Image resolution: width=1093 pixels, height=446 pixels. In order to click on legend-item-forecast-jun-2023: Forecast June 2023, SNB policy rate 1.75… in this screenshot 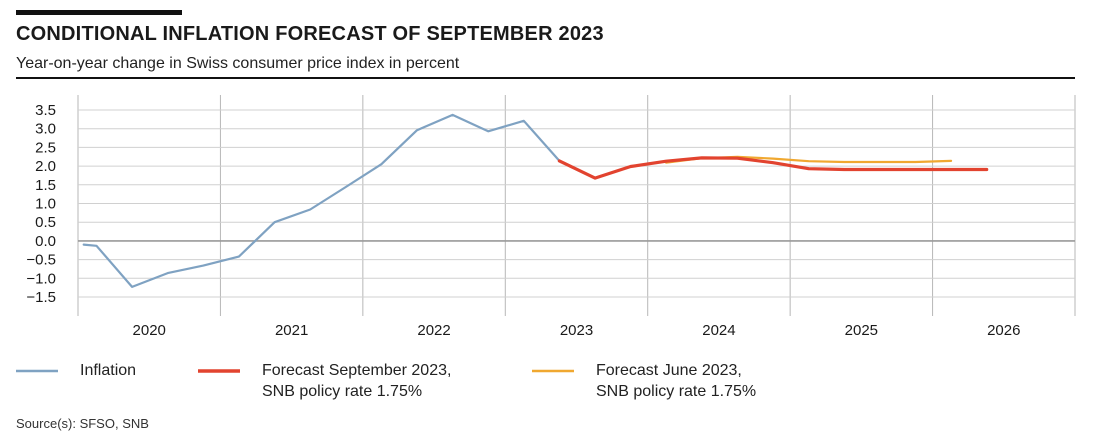, I will do `click(644, 381)`.